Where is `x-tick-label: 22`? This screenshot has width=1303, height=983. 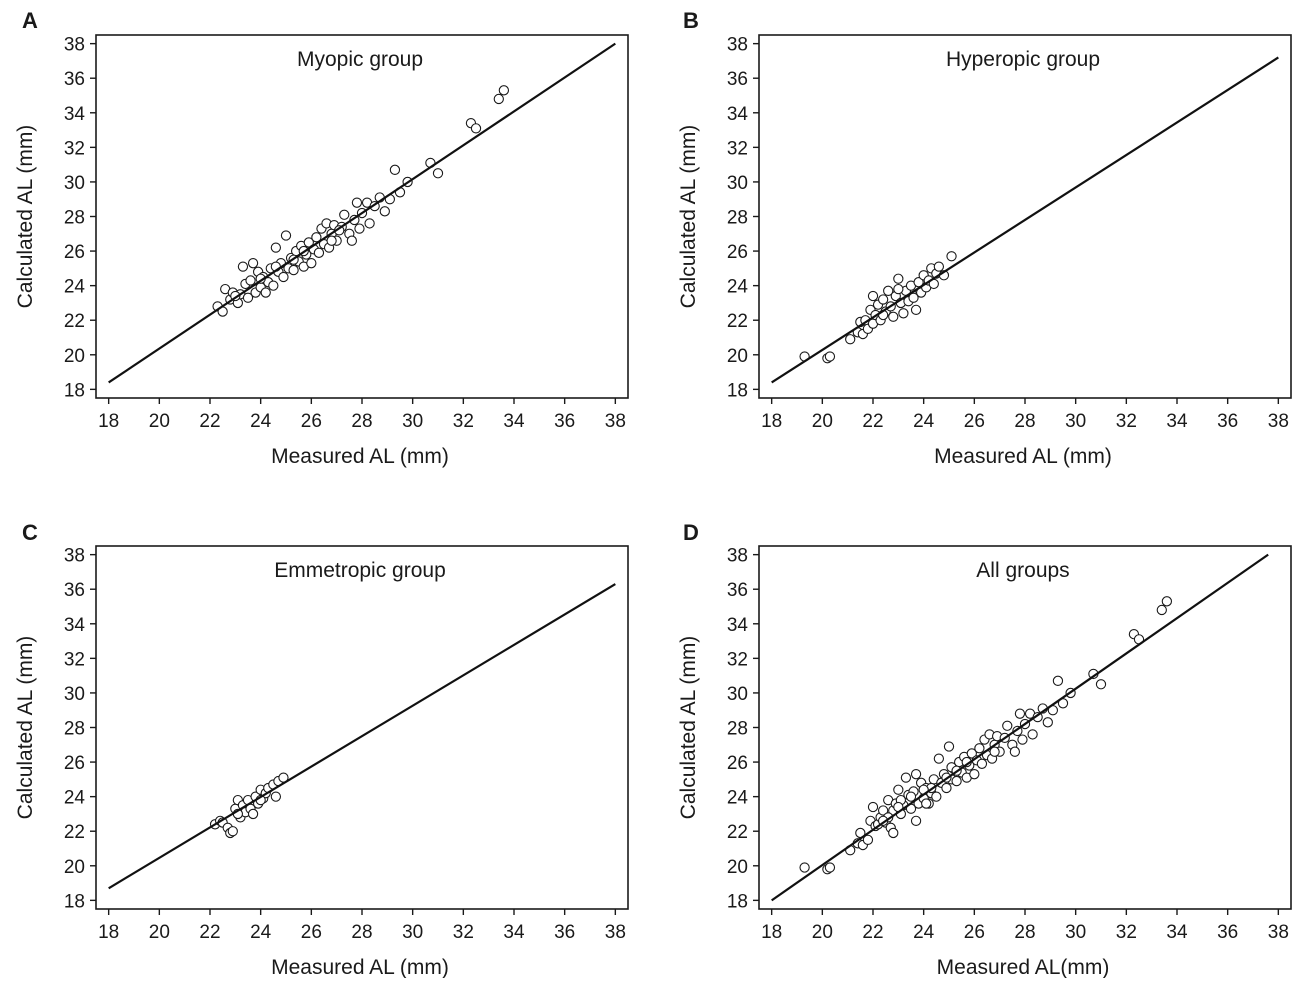 x-tick-label: 22 is located at coordinates (872, 421).